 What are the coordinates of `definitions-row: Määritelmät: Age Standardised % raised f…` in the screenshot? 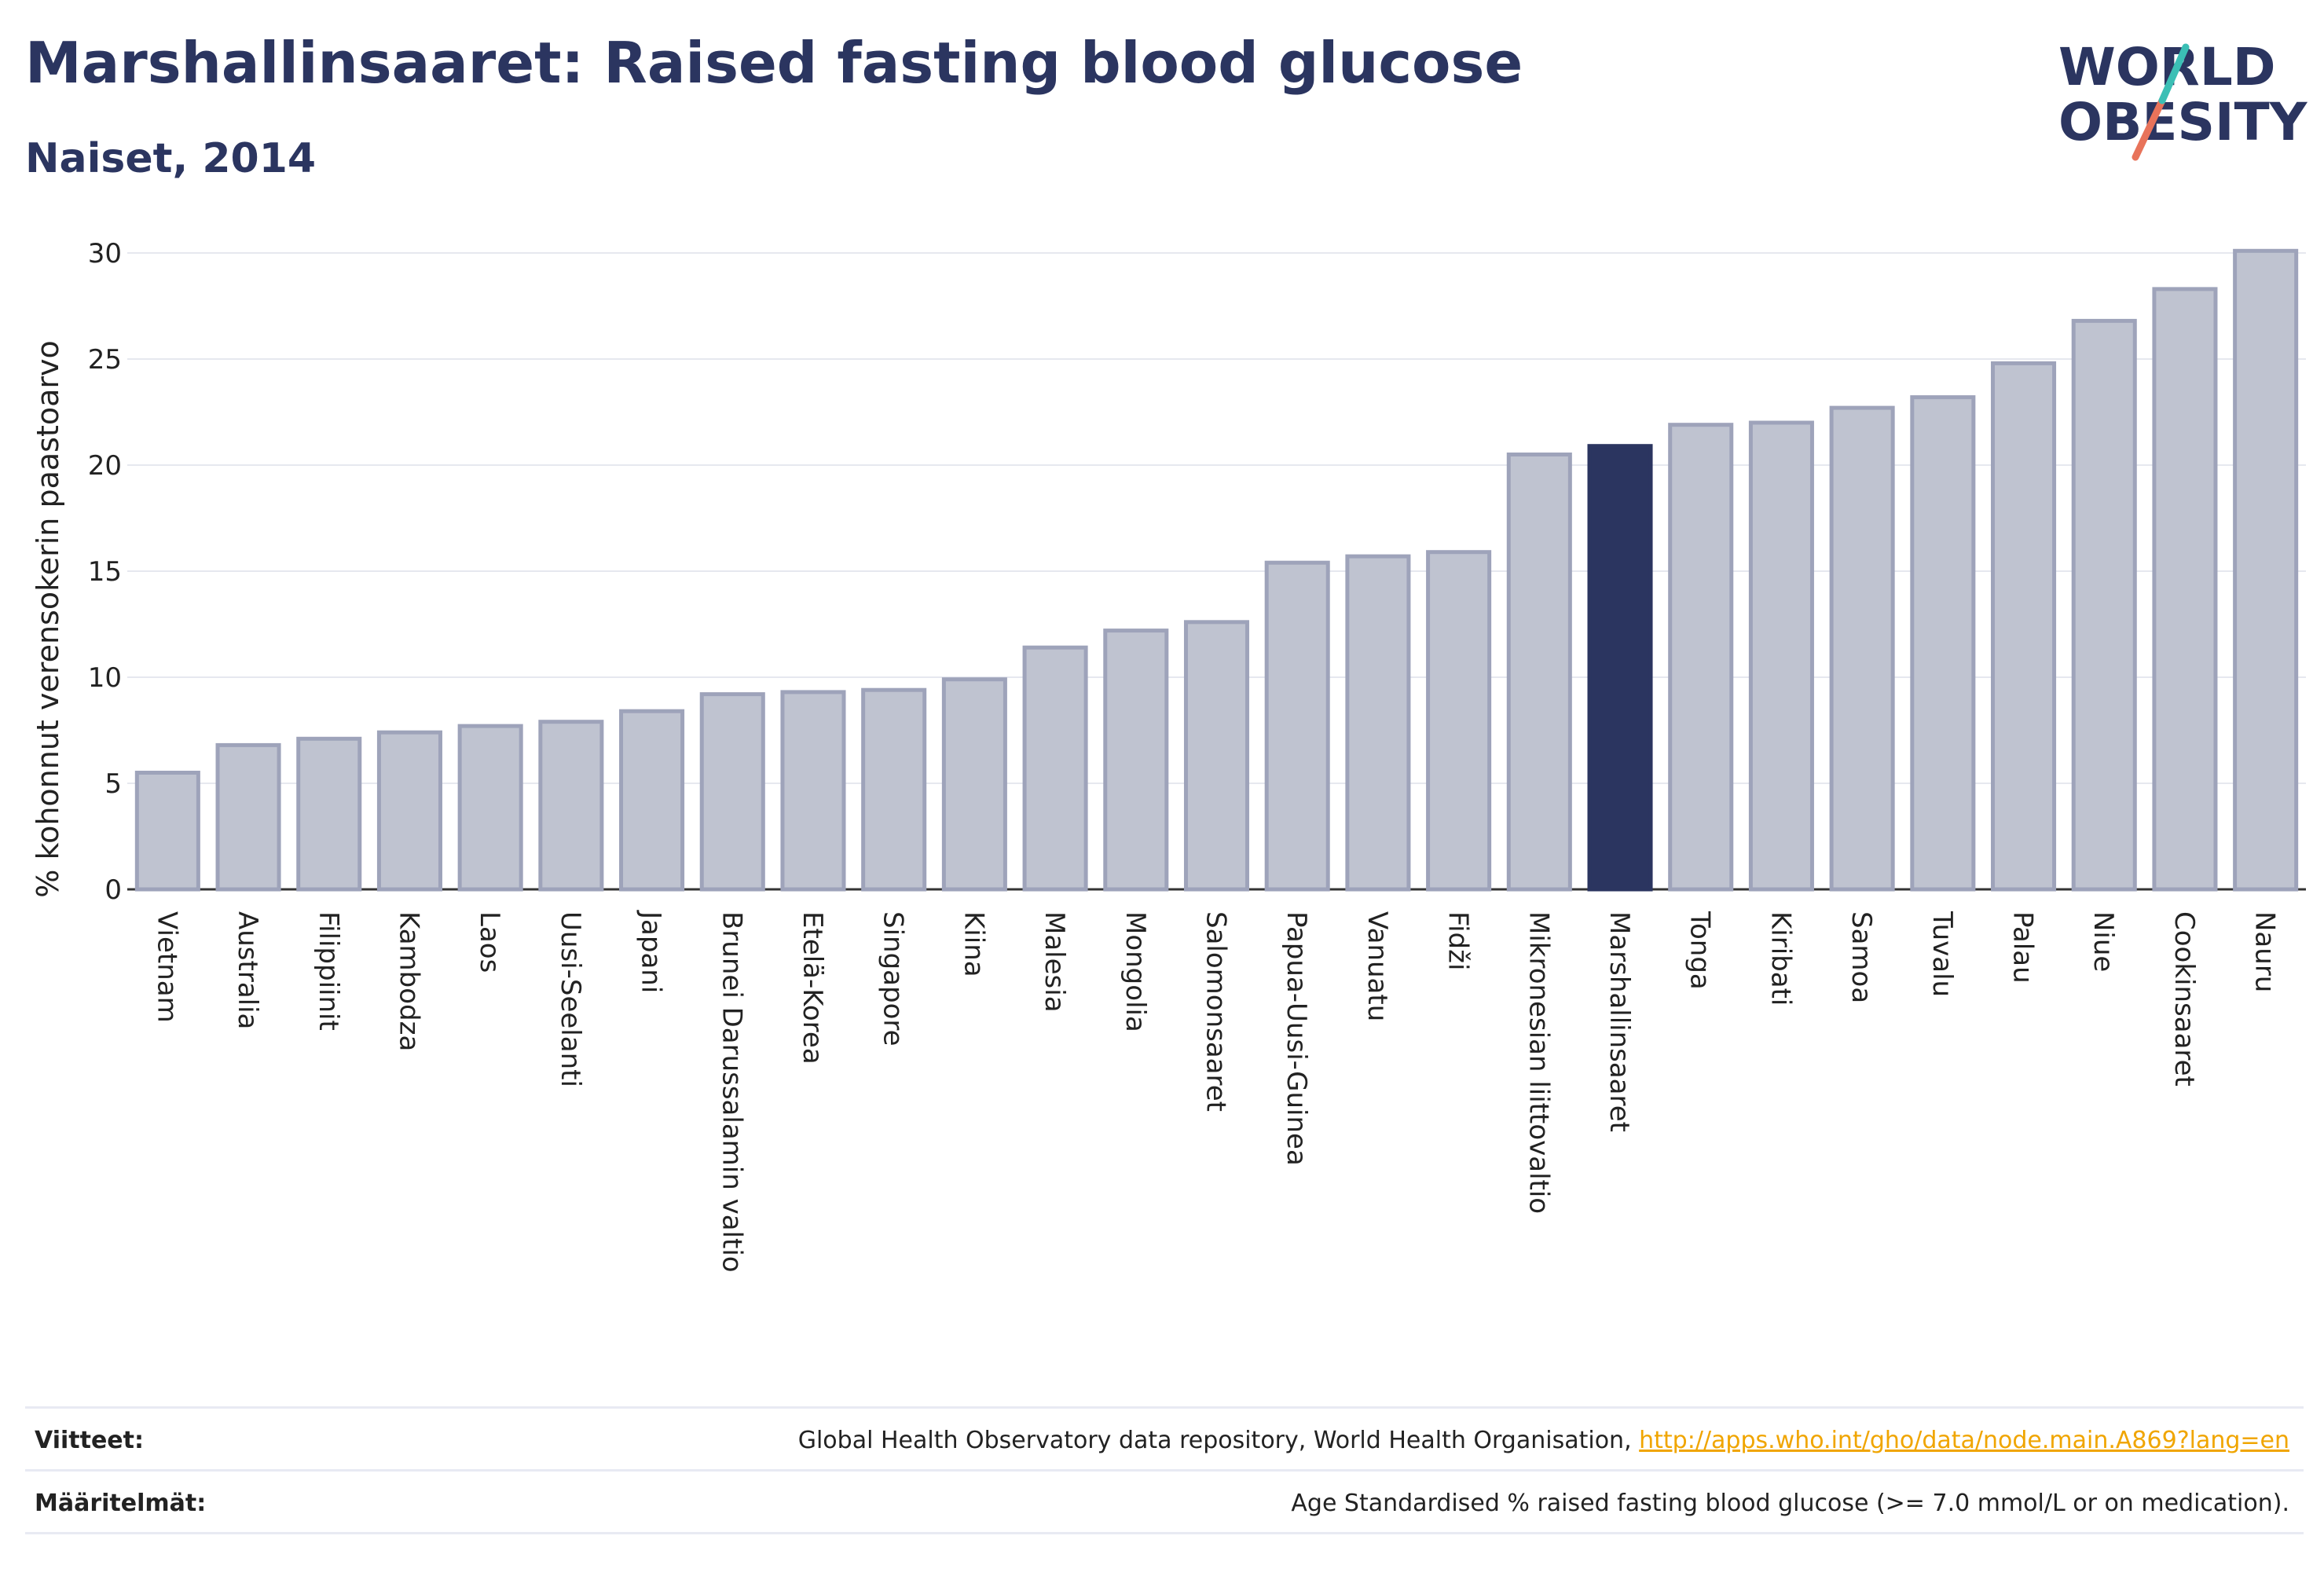 It's located at (1164, 1501).